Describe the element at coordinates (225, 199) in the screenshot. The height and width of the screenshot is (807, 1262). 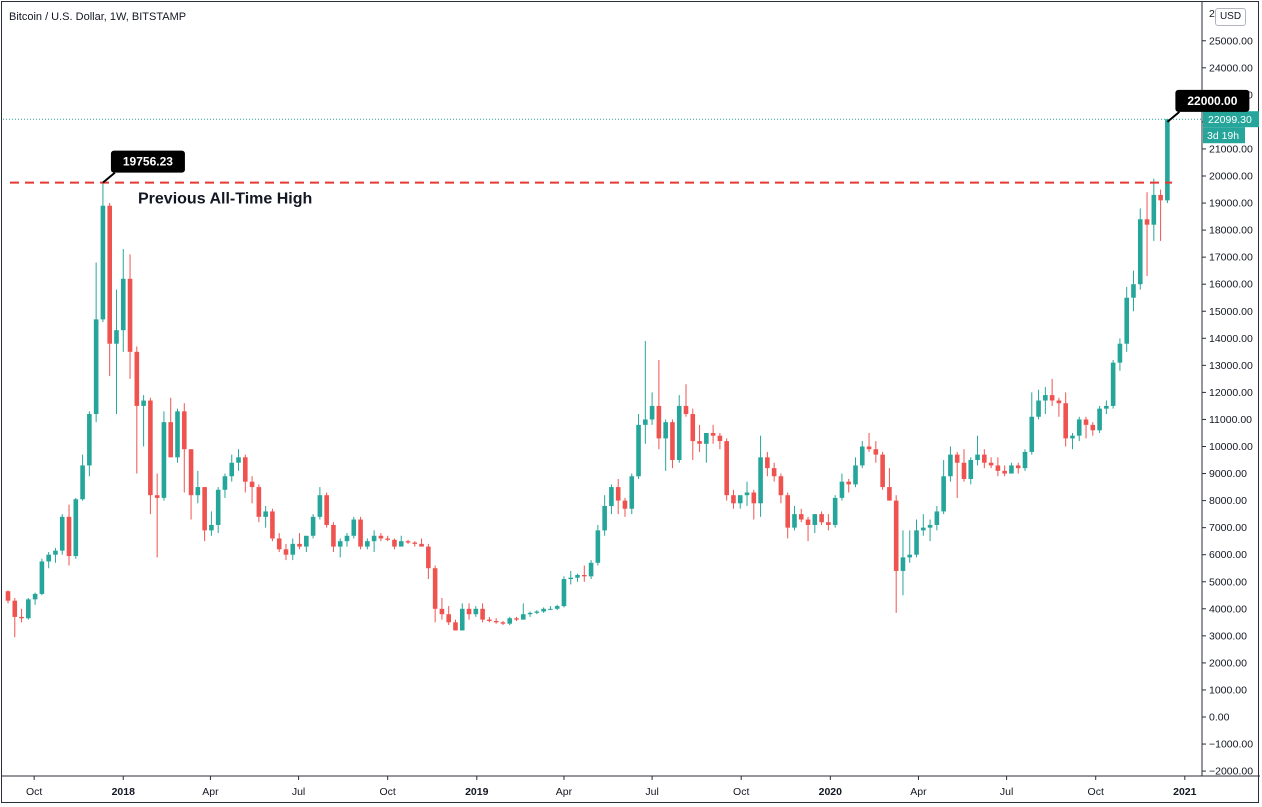
I see `ath-annotation-label: Previous All-Time High` at that location.